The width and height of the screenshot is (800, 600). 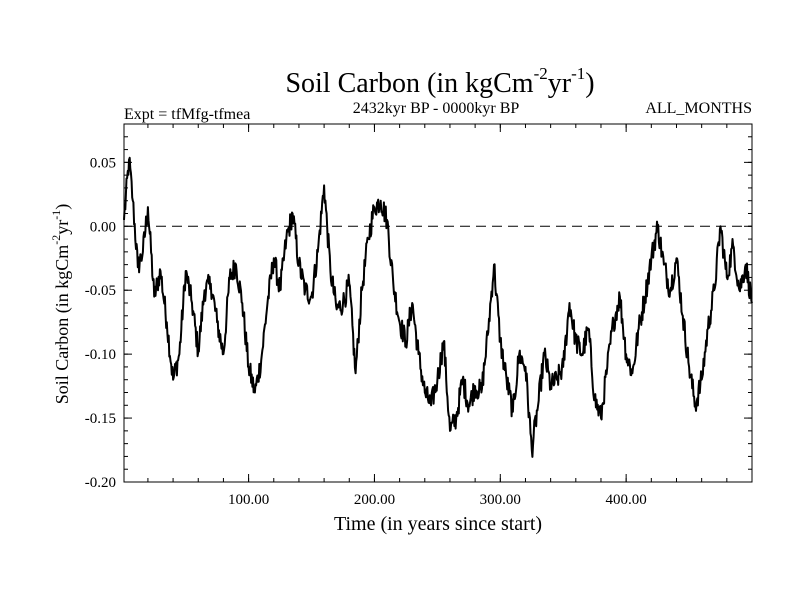 I want to click on y-axis-label: Soil Carbon (in kgCm-2yr-1), so click(x=61, y=304).